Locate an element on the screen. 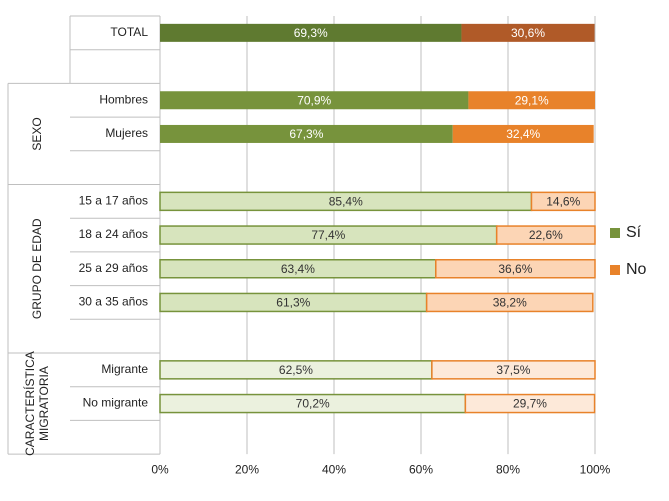  x-tick-label: 100% is located at coordinates (595, 469).